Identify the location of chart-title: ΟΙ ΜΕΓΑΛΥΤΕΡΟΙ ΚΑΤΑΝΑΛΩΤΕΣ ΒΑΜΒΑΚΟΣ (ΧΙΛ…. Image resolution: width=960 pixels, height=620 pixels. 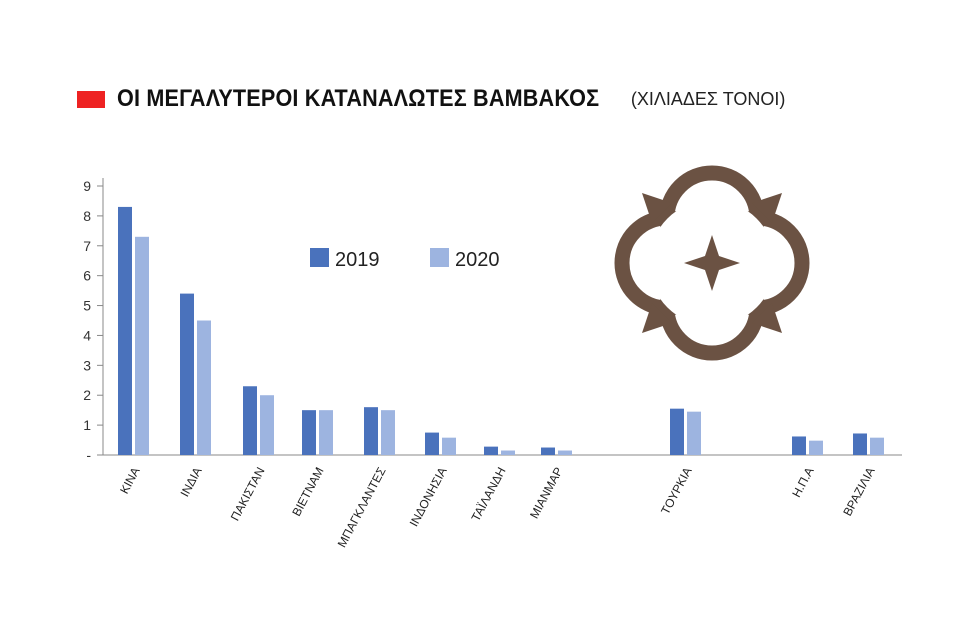
(431, 99).